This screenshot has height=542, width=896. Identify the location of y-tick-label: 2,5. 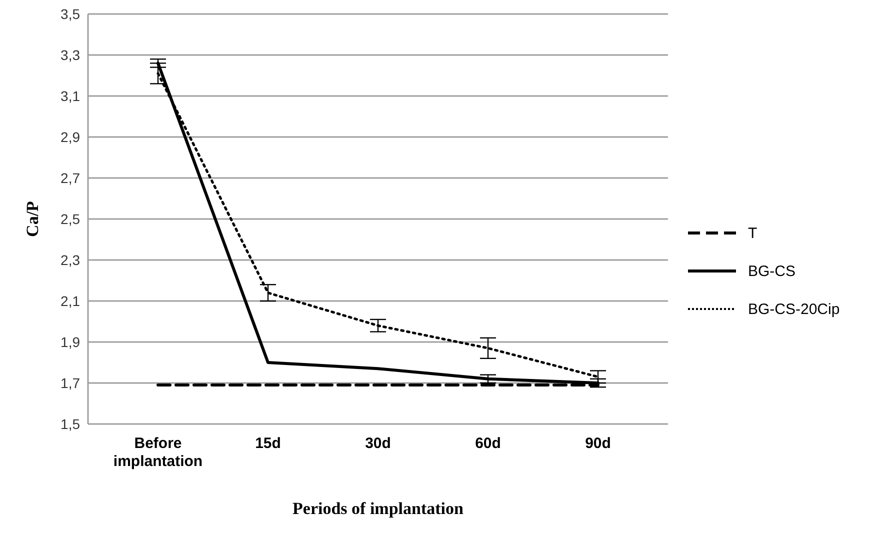
(70, 218).